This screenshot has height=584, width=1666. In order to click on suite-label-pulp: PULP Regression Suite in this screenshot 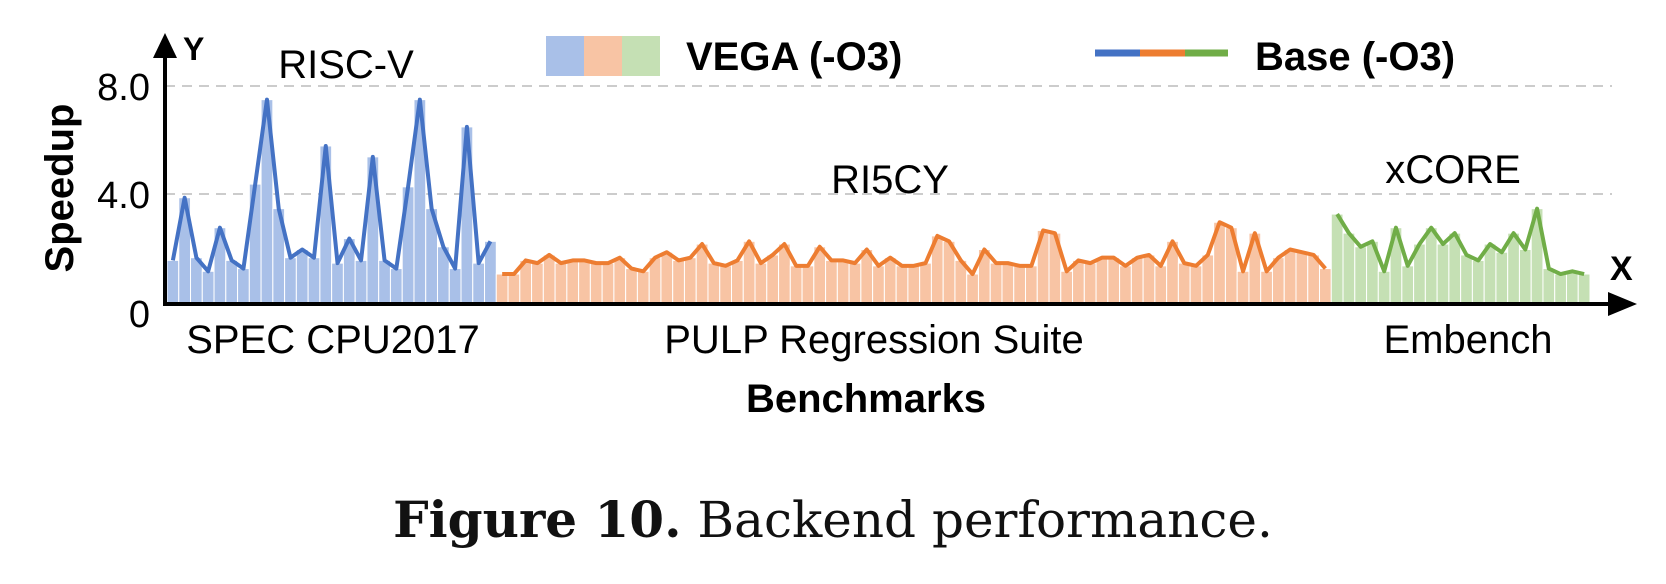, I will do `click(874, 340)`.